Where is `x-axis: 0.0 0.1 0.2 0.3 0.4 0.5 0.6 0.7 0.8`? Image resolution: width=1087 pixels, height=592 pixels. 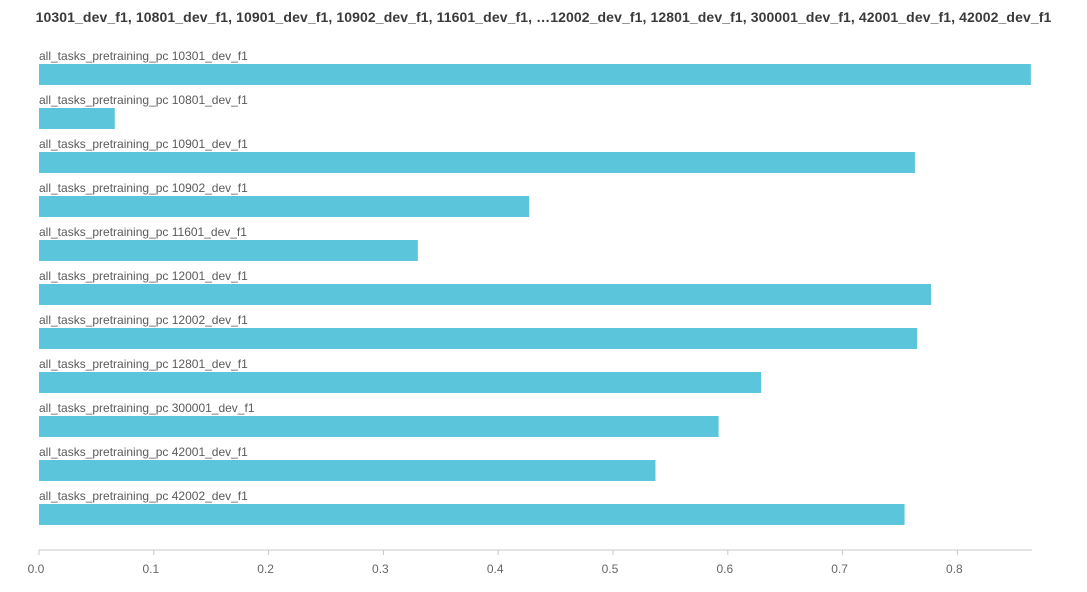
x-axis: 0.0 0.1 0.2 0.3 0.4 0.5 0.6 0.7 0.8 is located at coordinates (530, 562).